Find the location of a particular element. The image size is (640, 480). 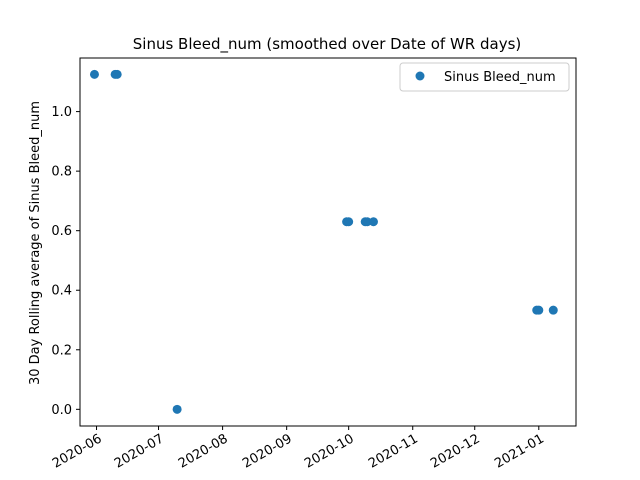

legend: Sinus Bleed_num is located at coordinates (484, 77).